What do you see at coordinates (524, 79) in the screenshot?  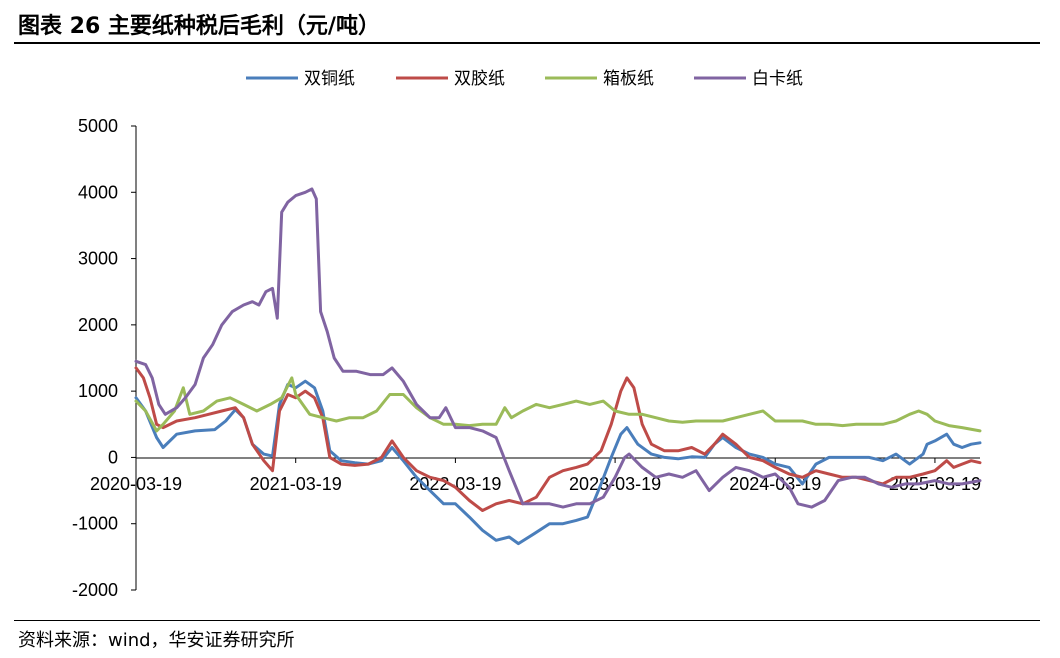 I see `chart-legend: 双铜纸 双胶纸 箱板纸 白卡纸` at bounding box center [524, 79].